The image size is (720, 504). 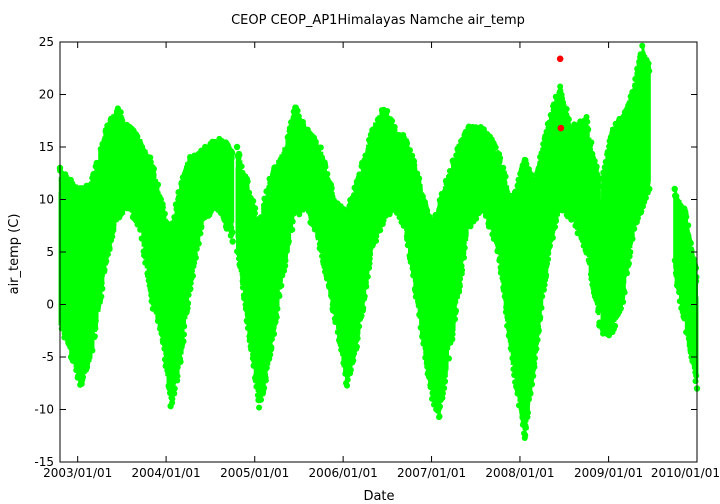 I want to click on x-tick-label: 2003/01/01, so click(x=77, y=473).